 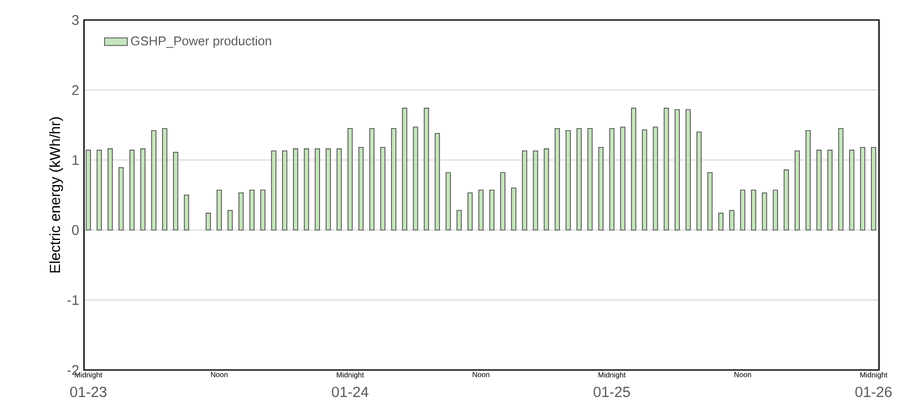 What do you see at coordinates (873, 392) in the screenshot?
I see `text: 01-26` at bounding box center [873, 392].